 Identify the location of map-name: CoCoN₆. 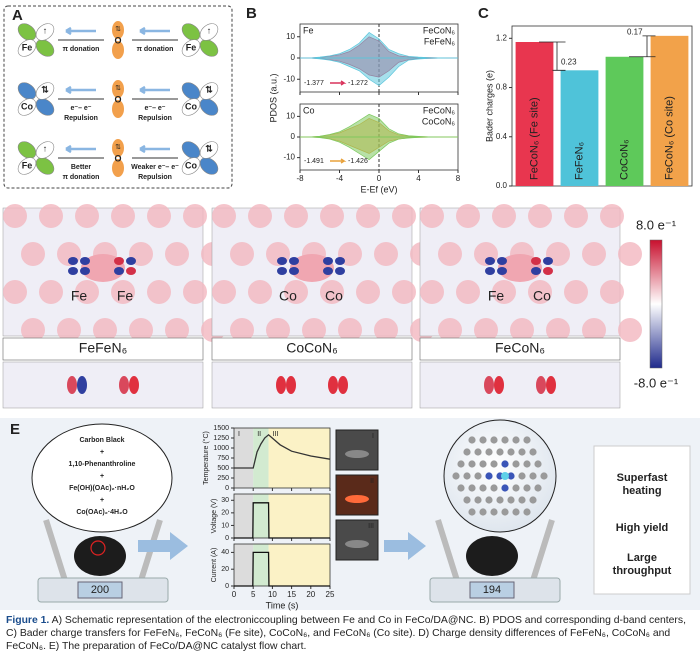
(312, 348).